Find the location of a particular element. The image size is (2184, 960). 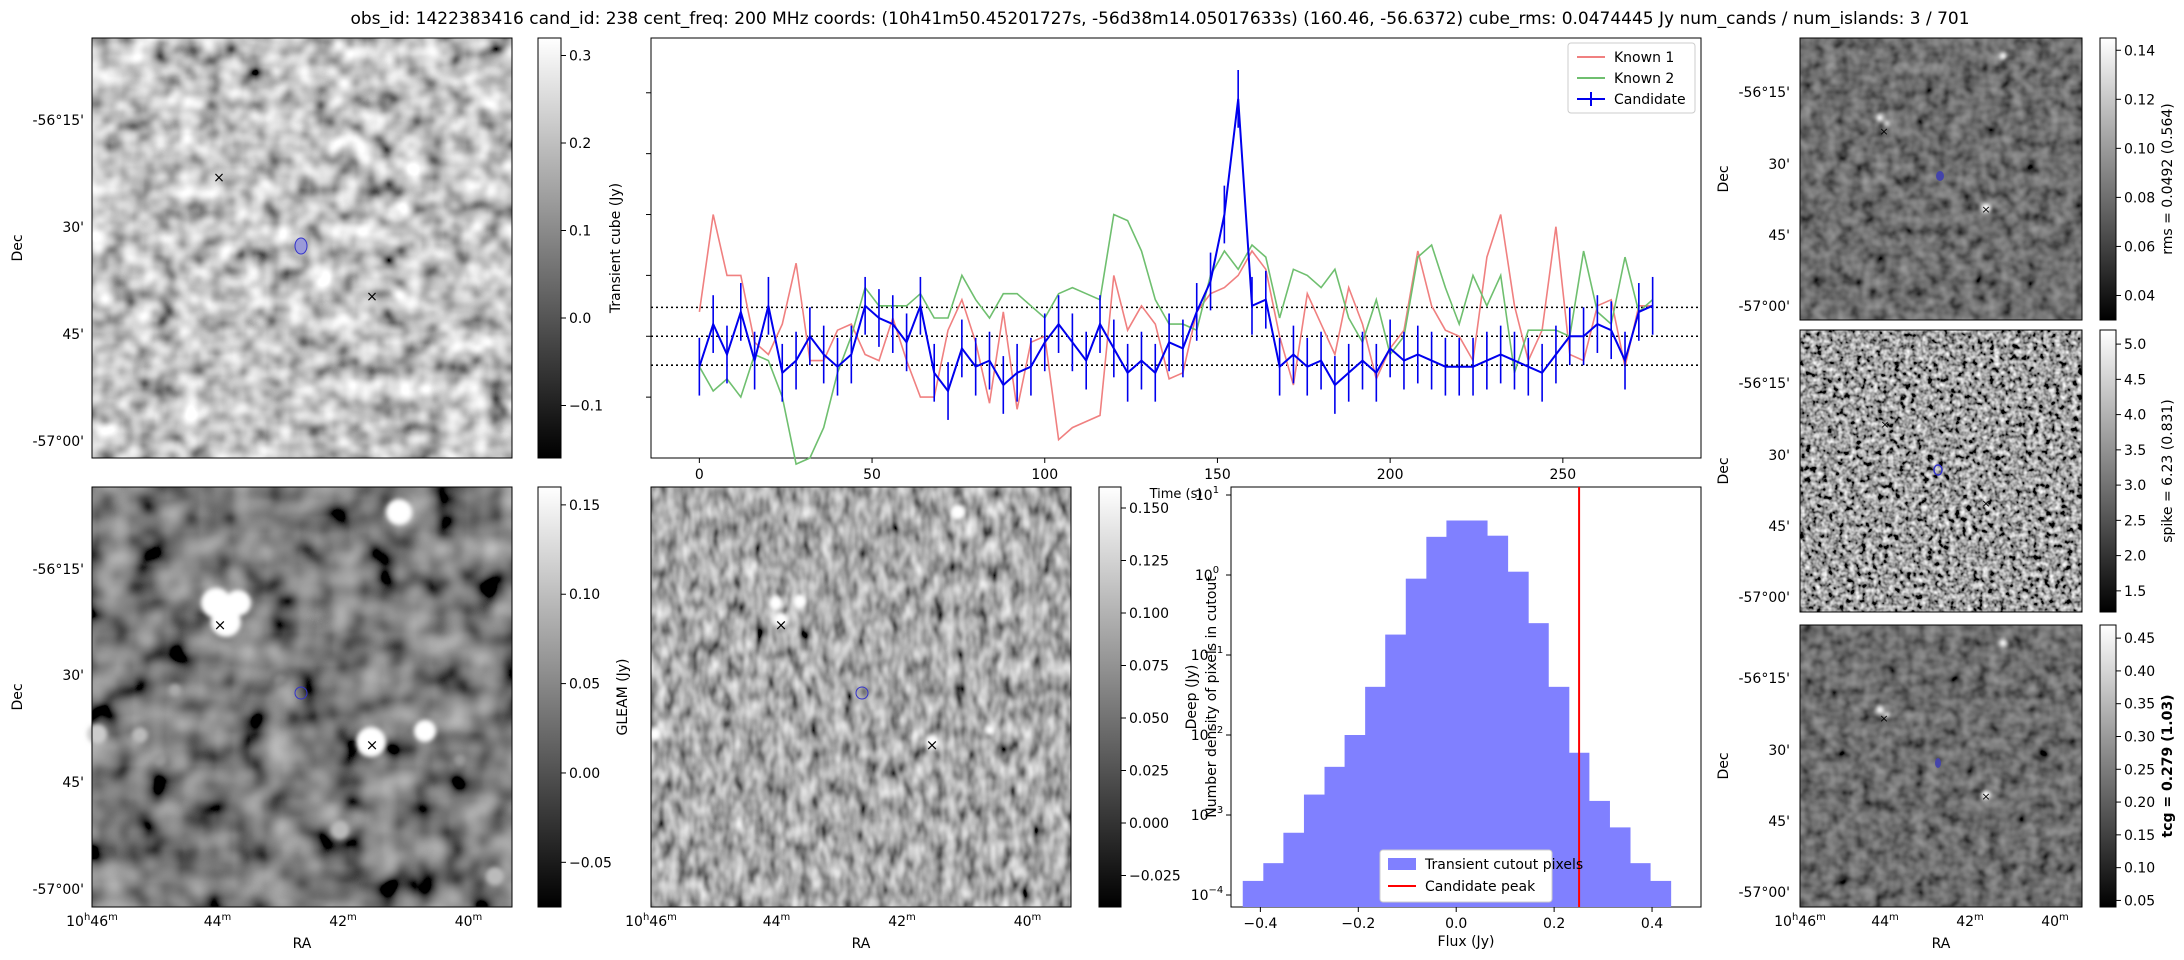

gleam-image-frame is located at coordinates (861, 697).